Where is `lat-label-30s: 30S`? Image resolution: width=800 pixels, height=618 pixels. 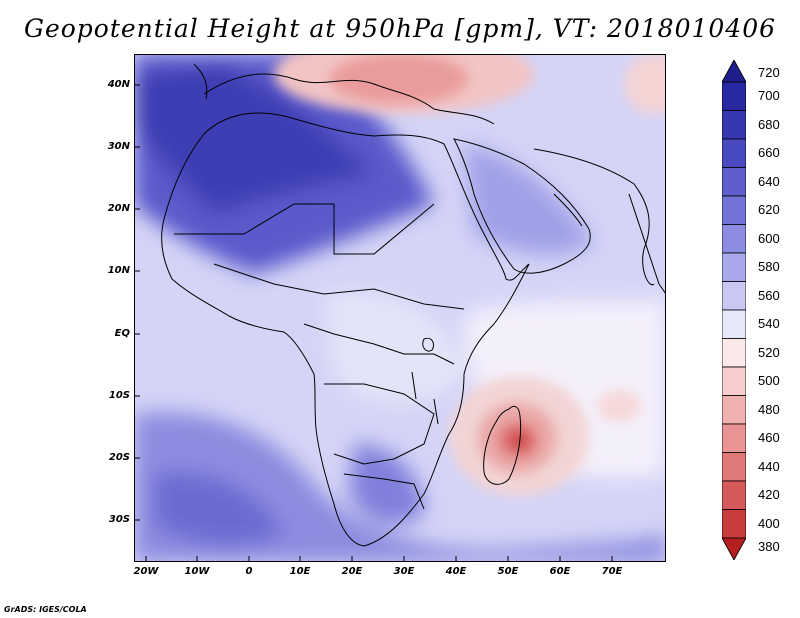
lat-label-30s: 30S is located at coordinates (119, 519).